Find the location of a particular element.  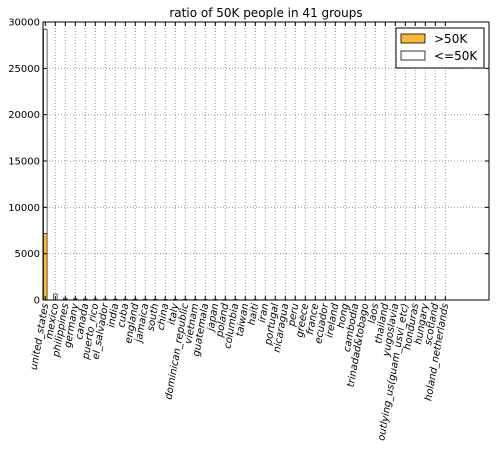

x-tick-label: laos is located at coordinates (374, 314).